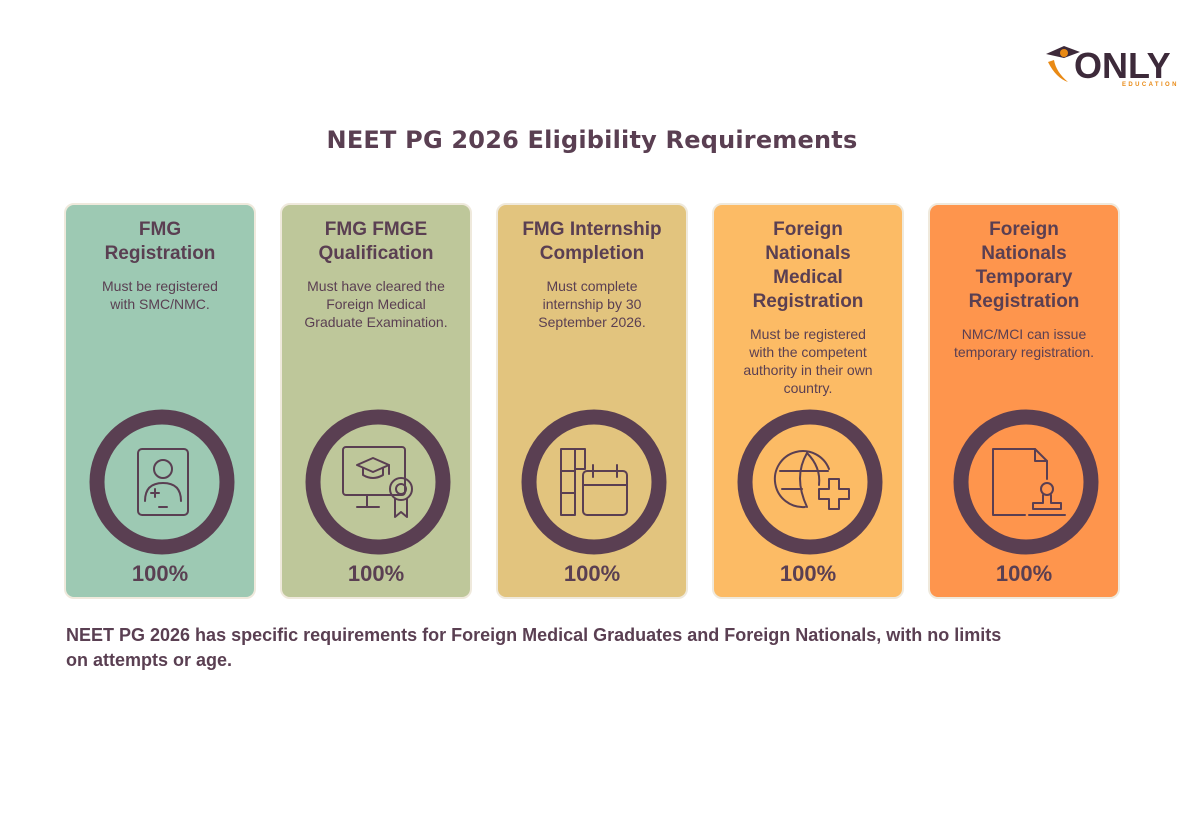 Image resolution: width=1184 pixels, height=834 pixels. Describe the element at coordinates (1026, 482) in the screenshot. I see `document-stamp-icon` at that location.